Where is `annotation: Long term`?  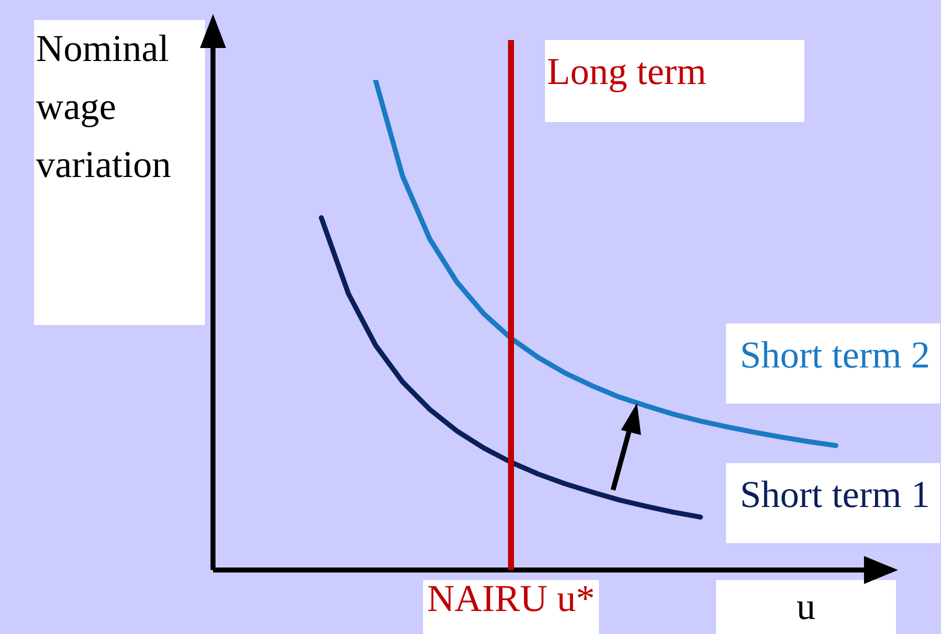
annotation: Long term is located at coordinates (626, 71).